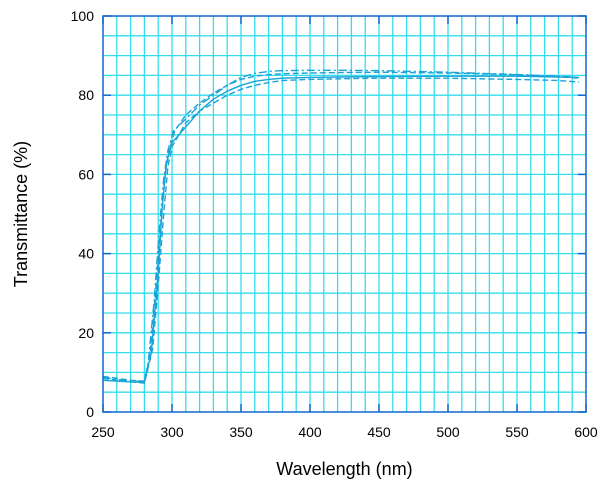 This screenshot has height=489, width=608. What do you see at coordinates (379, 432) in the screenshot?
I see `x-tick-label: 450` at bounding box center [379, 432].